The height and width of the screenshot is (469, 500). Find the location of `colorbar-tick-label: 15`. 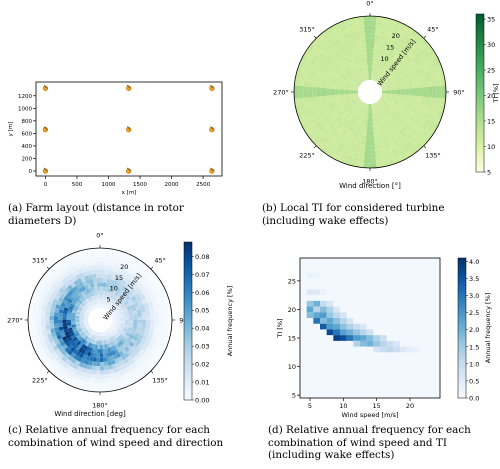

colorbar-tick-label: 15 is located at coordinates (491, 122).